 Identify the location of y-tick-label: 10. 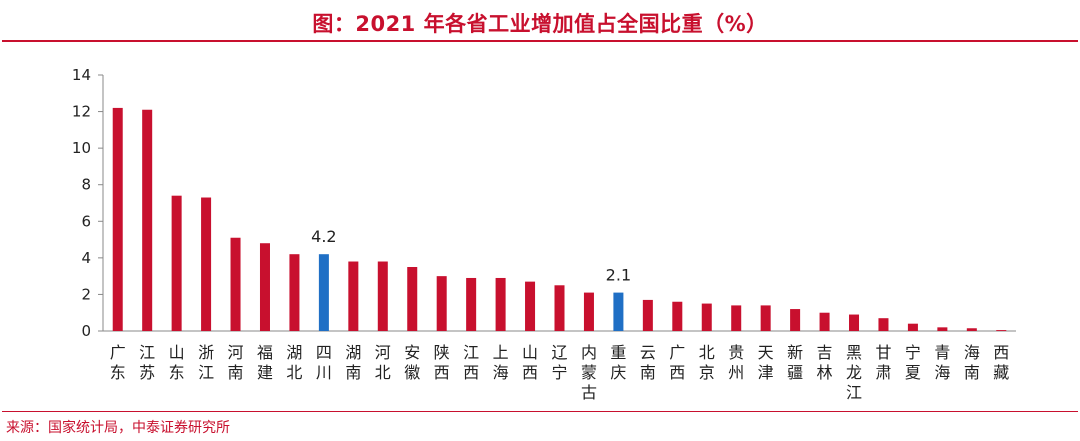
(81, 148).